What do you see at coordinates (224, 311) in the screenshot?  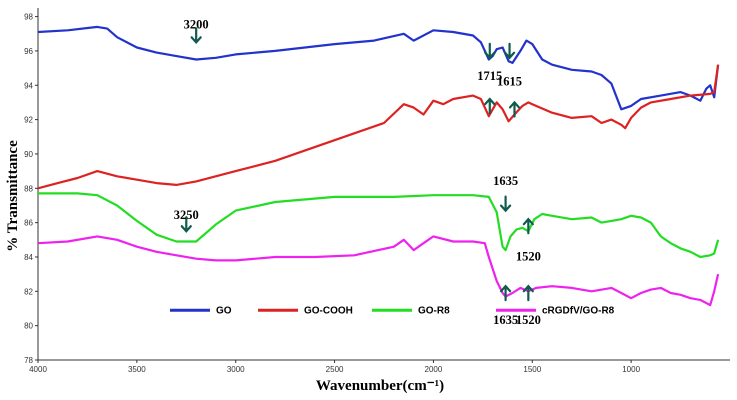 I see `legend-label: GO` at bounding box center [224, 311].